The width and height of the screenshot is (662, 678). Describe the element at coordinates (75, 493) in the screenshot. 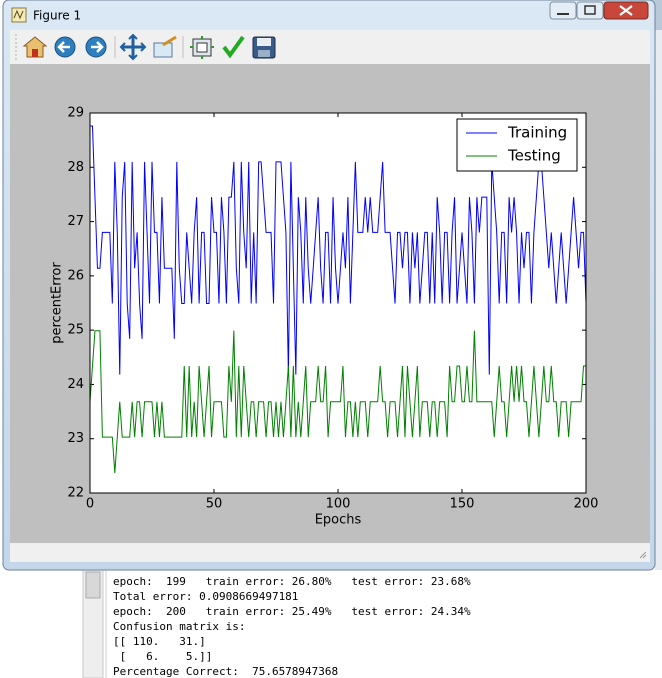

I see `y-tick-label: 22` at that location.